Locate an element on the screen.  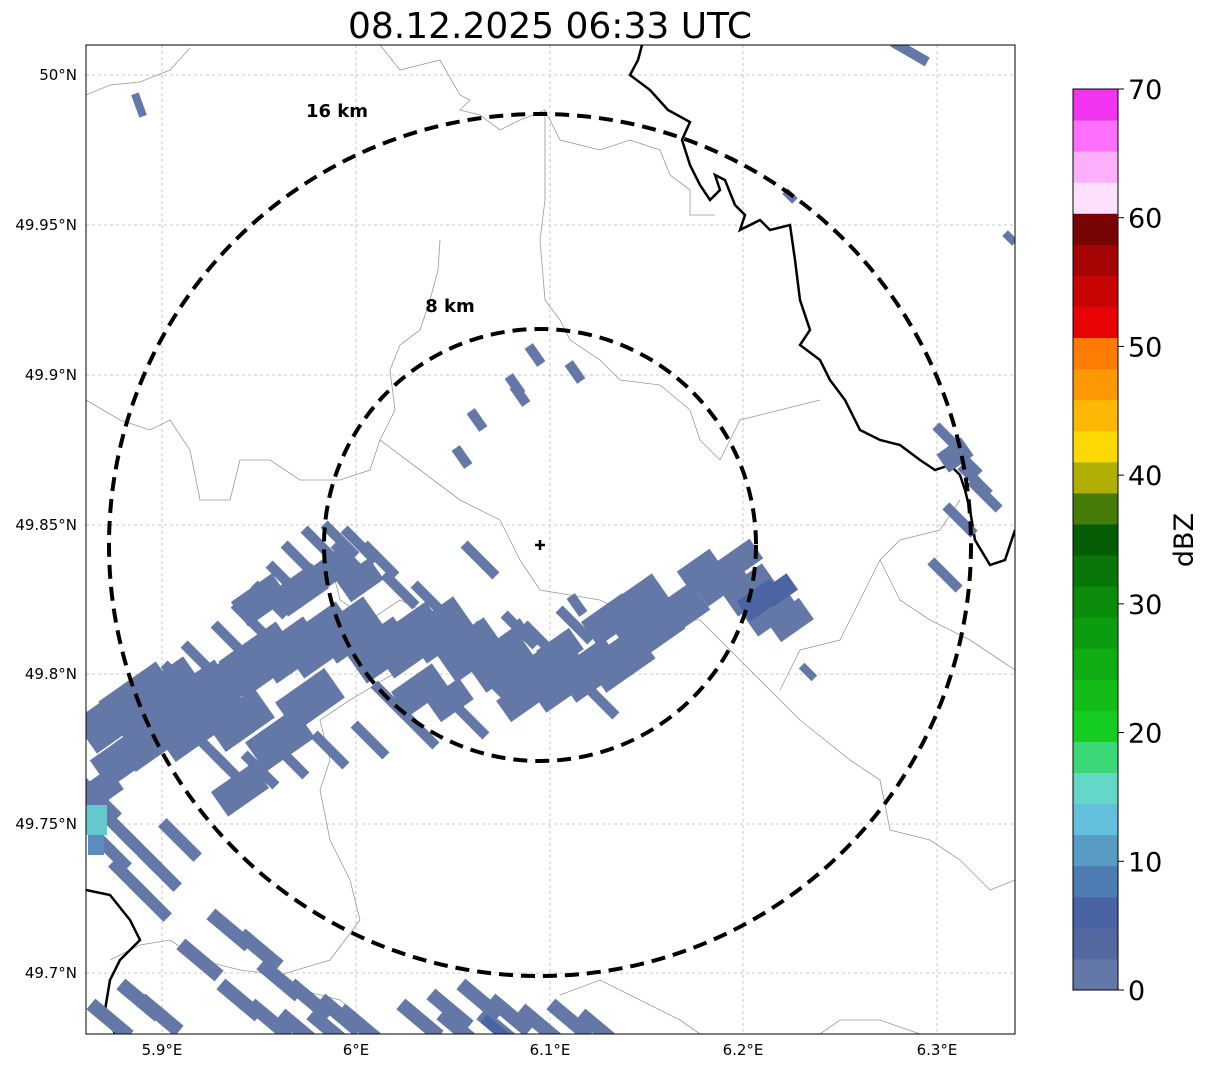
lon-label: 6°E is located at coordinates (356, 1050).